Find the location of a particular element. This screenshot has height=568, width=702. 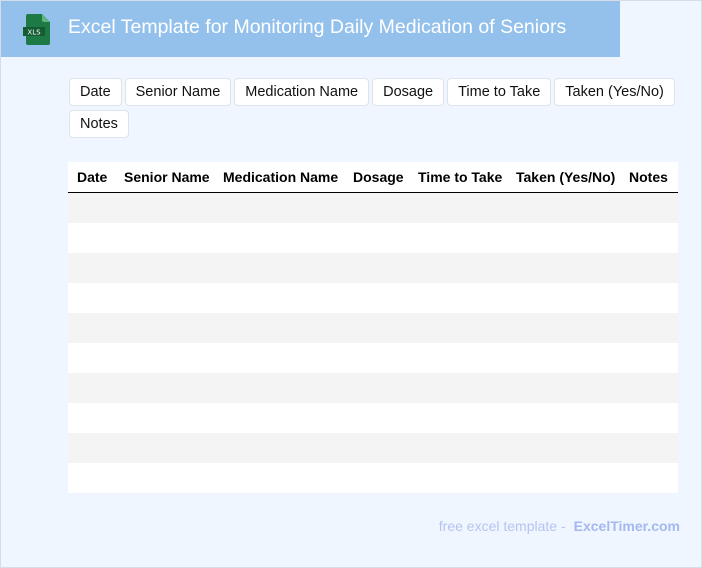

field-chip-medication-name: Medication Name is located at coordinates (302, 92).